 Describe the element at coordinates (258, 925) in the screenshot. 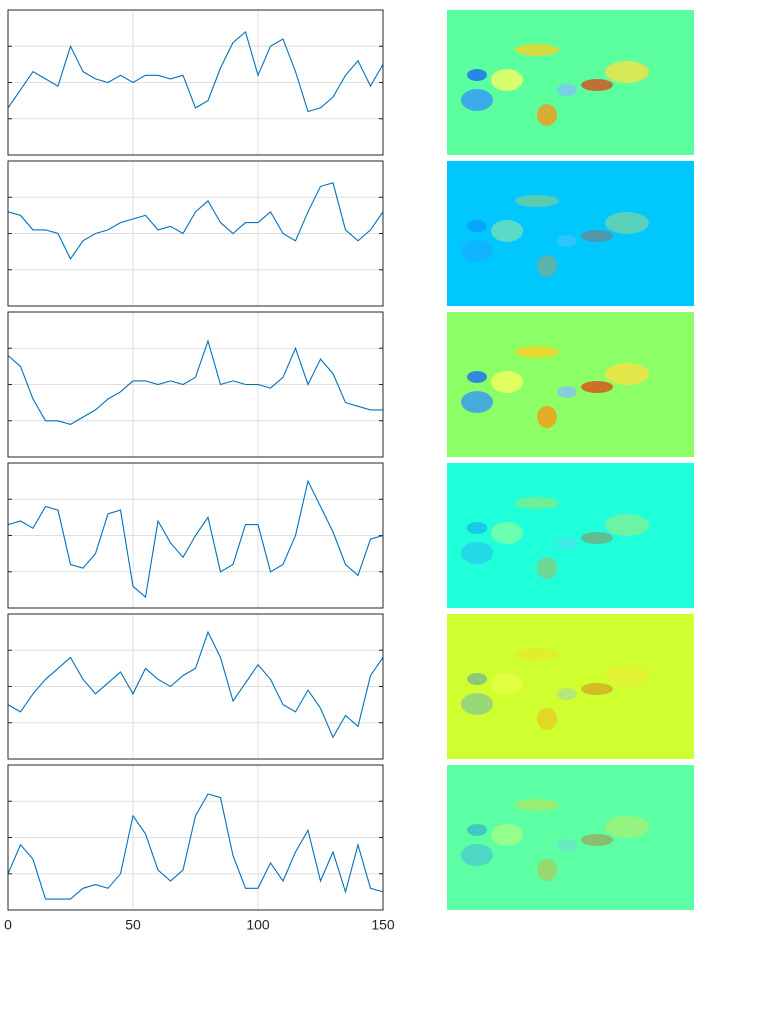

I see `x-tick-label: 100` at that location.